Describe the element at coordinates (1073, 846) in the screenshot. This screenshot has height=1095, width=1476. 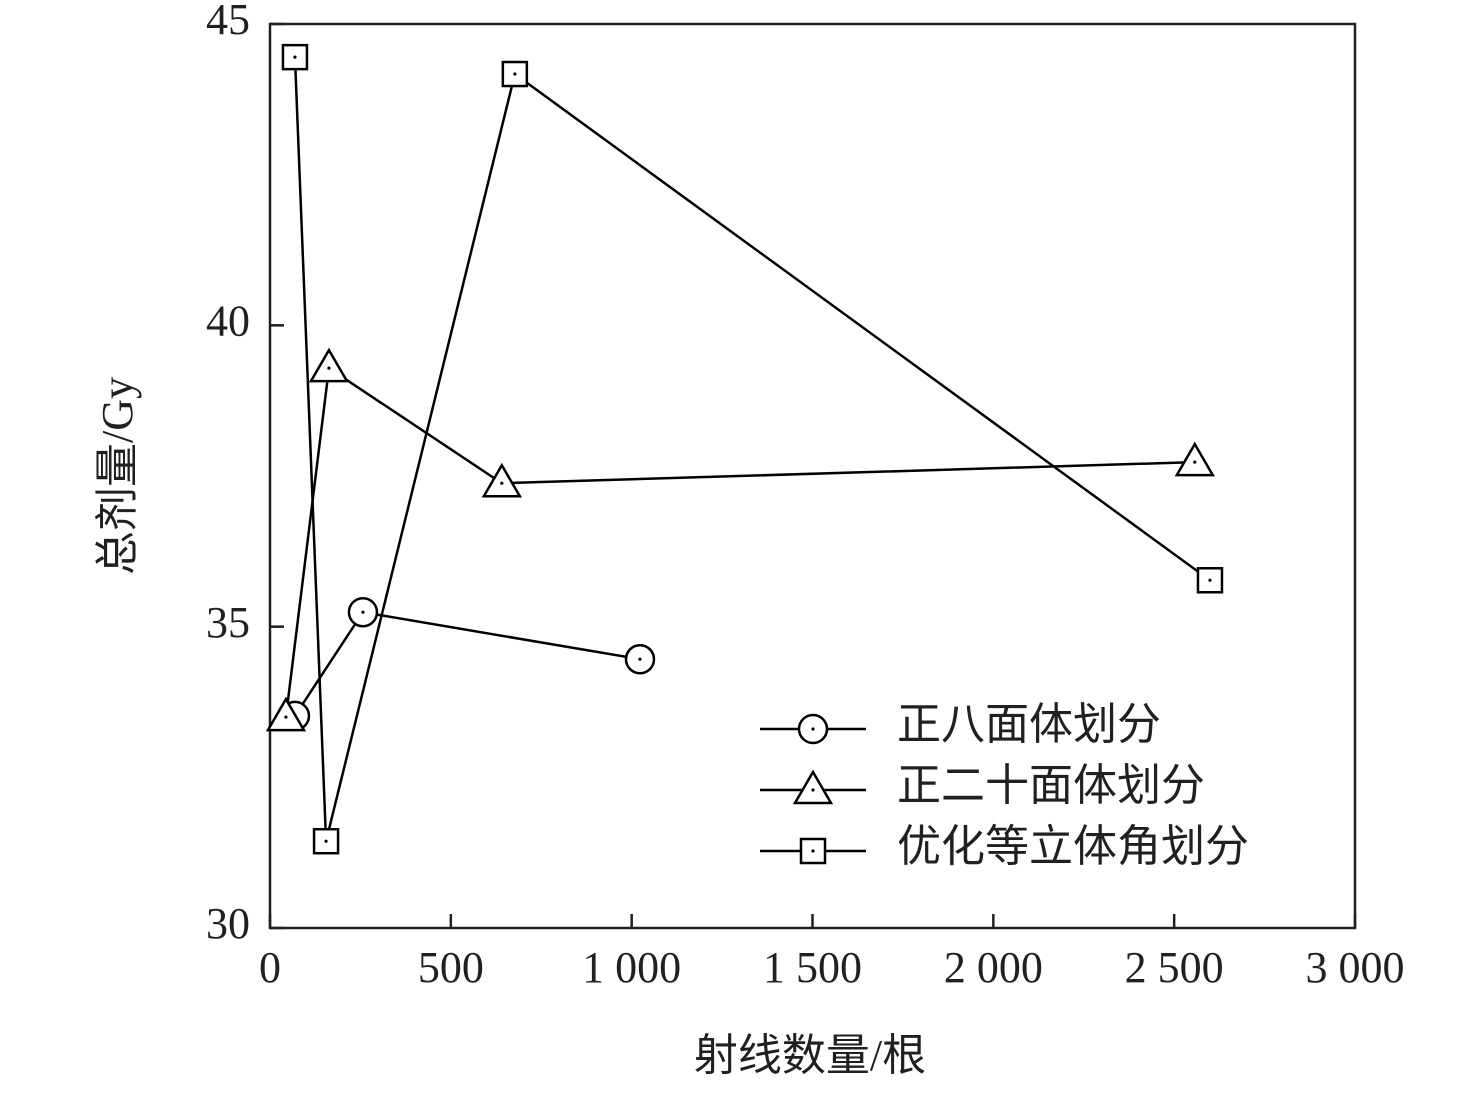
I see `legend-label: 优化等立体角划分` at that location.